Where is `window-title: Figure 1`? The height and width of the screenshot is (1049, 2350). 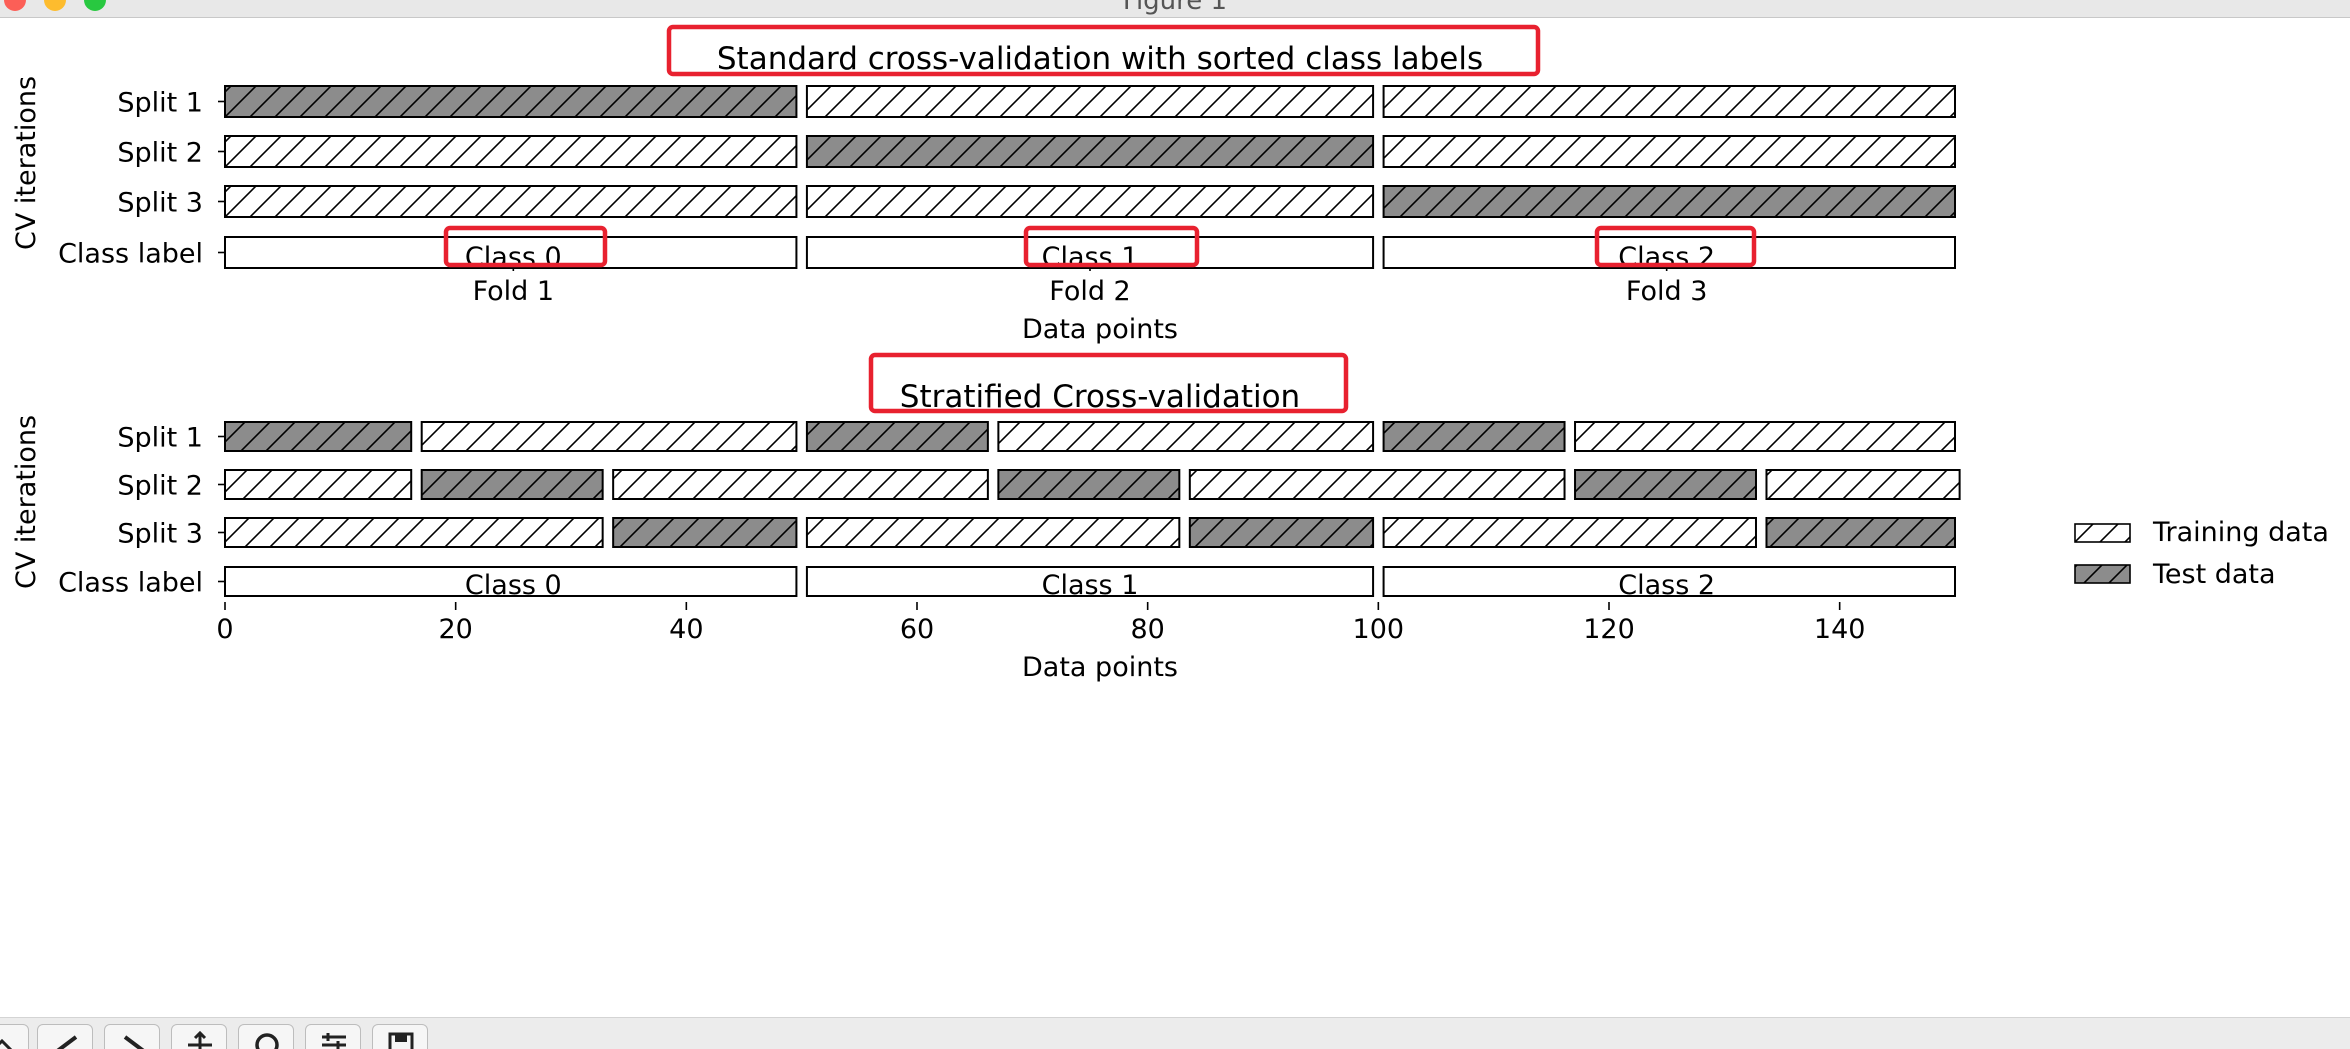
window-title: Figure 1 is located at coordinates (1175, 8).